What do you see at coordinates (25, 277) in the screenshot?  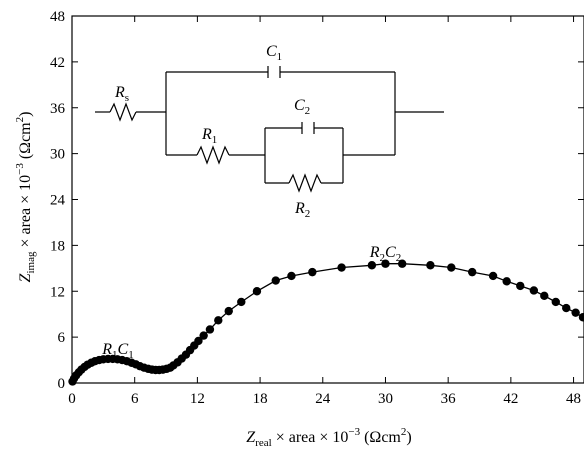 I see `y-axis-main: Z` at bounding box center [25, 277].